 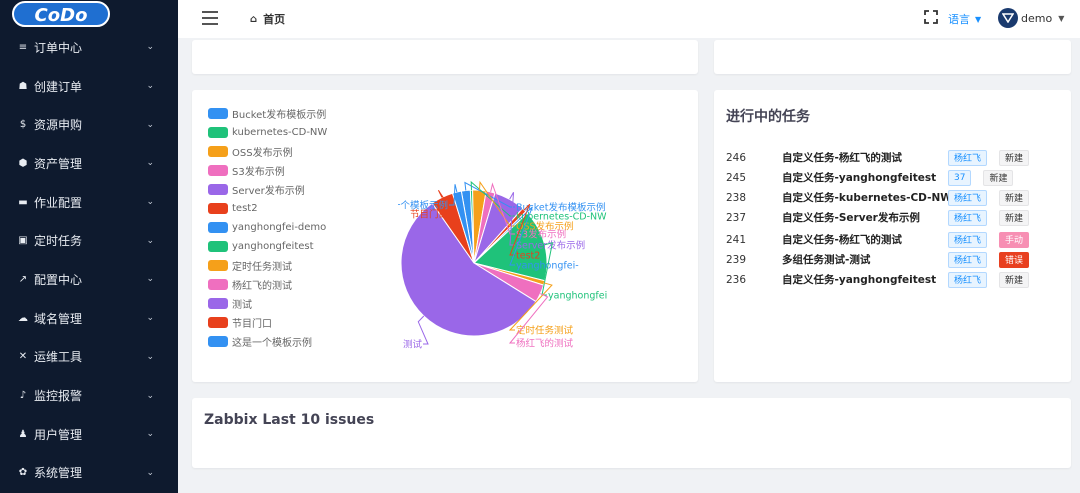 I want to click on legend-item: yanghongfei-demo, so click(x=267, y=227).